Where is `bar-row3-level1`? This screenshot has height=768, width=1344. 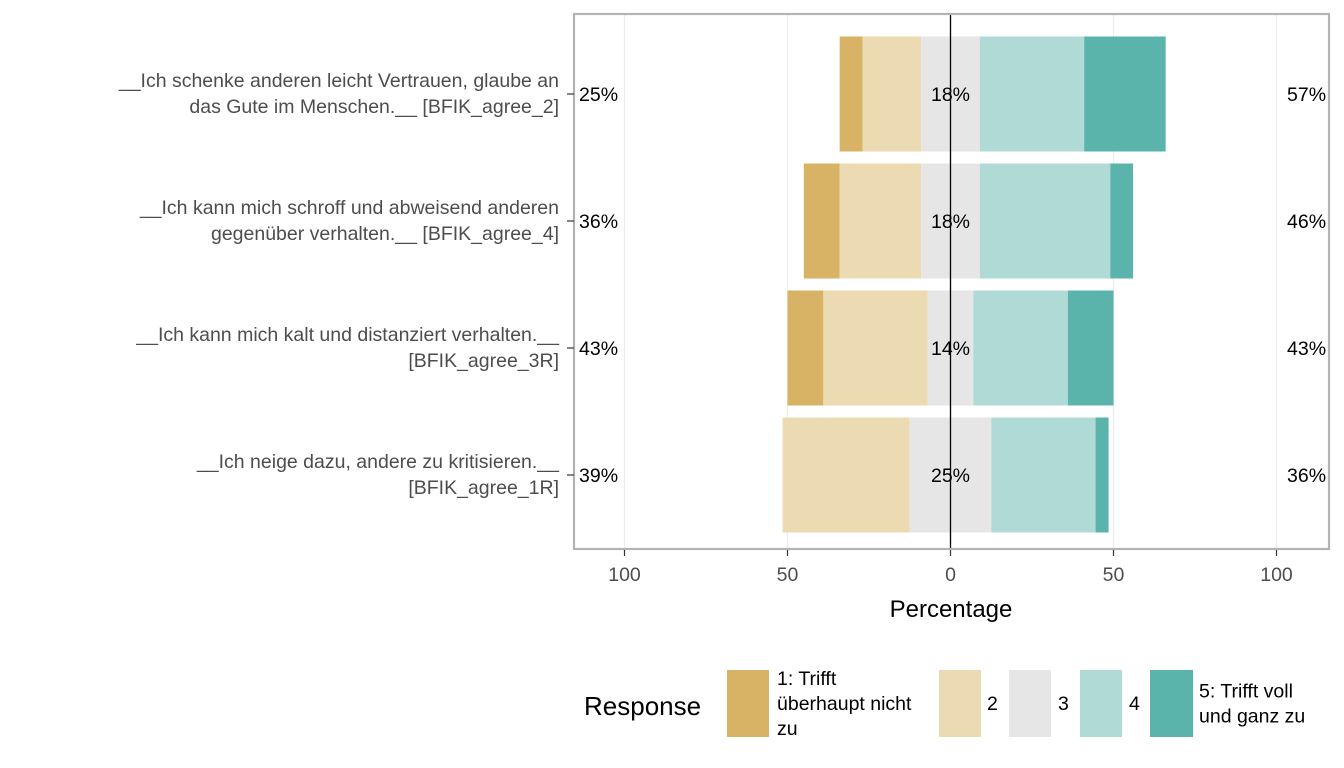 bar-row3-level1 is located at coordinates (805, 348).